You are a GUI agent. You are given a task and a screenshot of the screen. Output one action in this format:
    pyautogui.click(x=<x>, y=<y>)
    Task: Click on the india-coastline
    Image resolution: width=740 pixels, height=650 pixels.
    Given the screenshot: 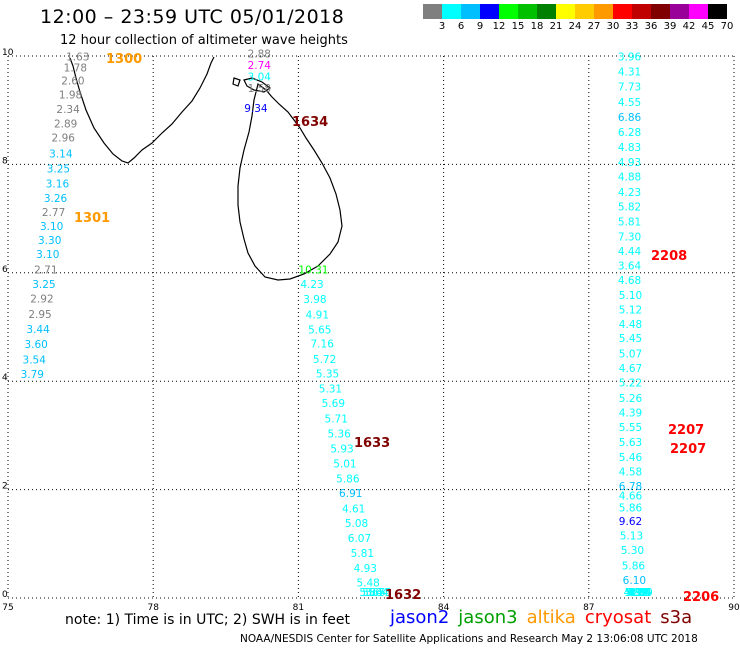 What is the action you would take?
    pyautogui.click(x=142, y=110)
    